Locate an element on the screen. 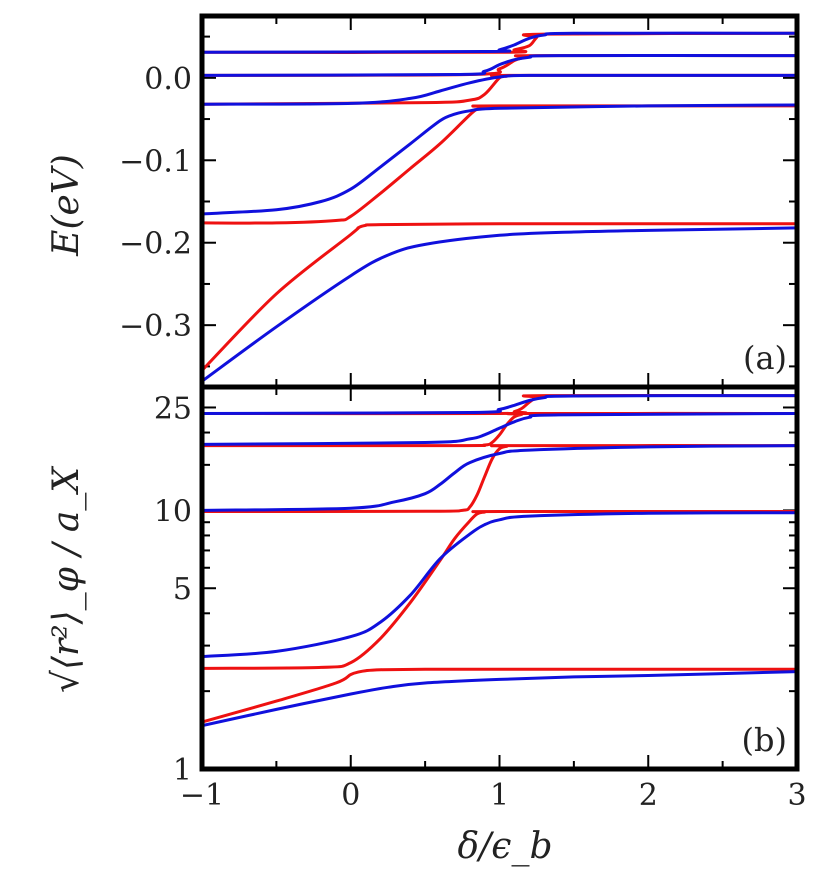 This screenshot has height=873, width=830. x-tick-label: 1 is located at coordinates (499, 795).